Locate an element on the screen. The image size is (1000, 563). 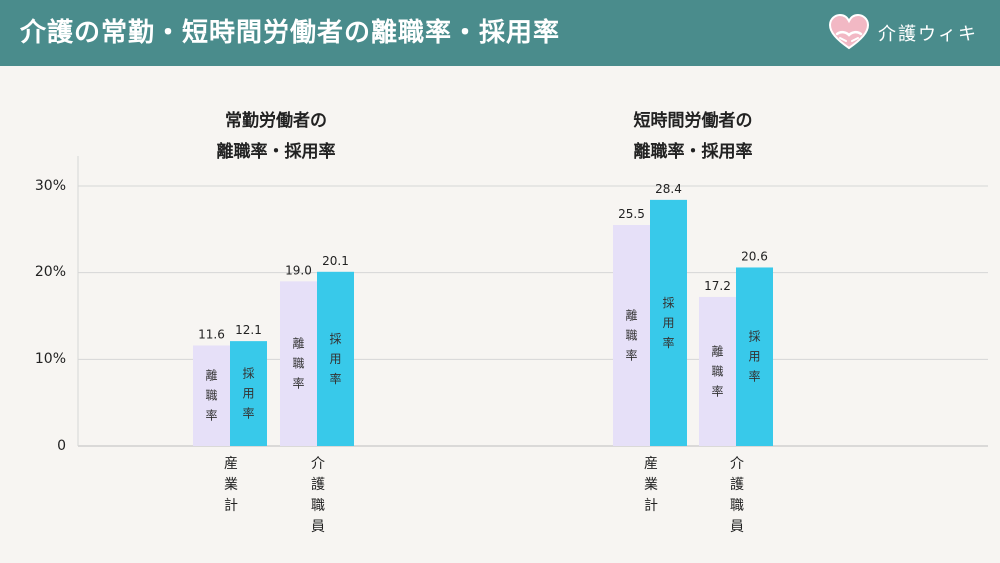
logo: 介護ウィキ is located at coordinates (903, 33).